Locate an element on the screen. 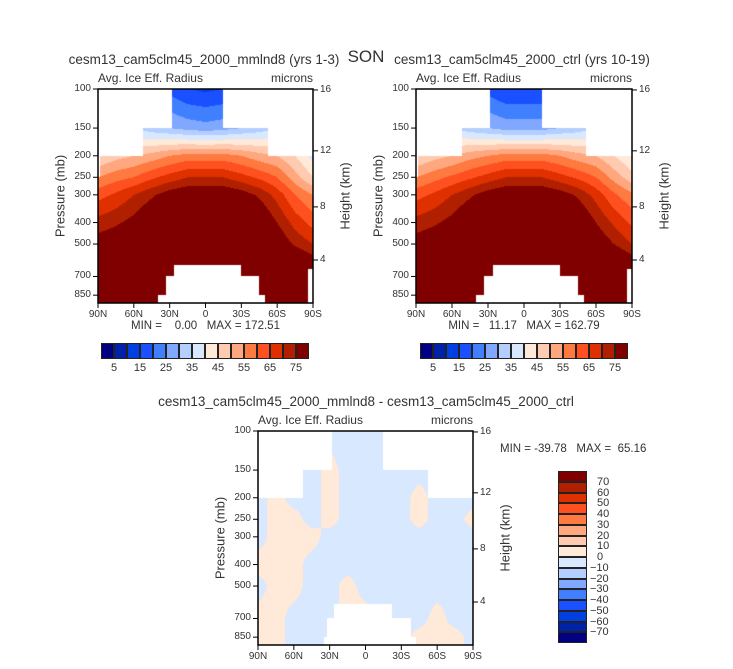 This screenshot has height=669, width=733. min-max-text: MIN = 11.17 MAX = 162.79 is located at coordinates (524, 326).